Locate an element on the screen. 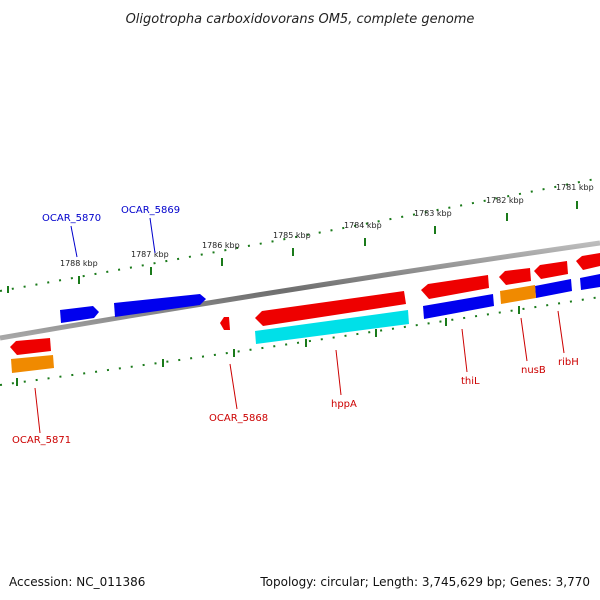  forward-genes is located at coordinates (330, 309).